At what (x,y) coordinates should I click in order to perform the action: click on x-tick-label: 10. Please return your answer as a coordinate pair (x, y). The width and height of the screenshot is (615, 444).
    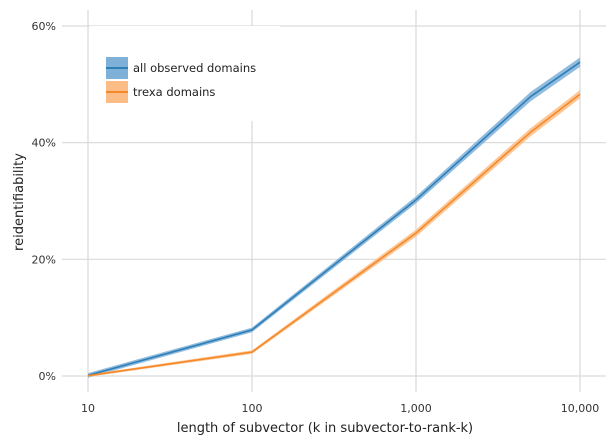
    Looking at the image, I should click on (88, 408).